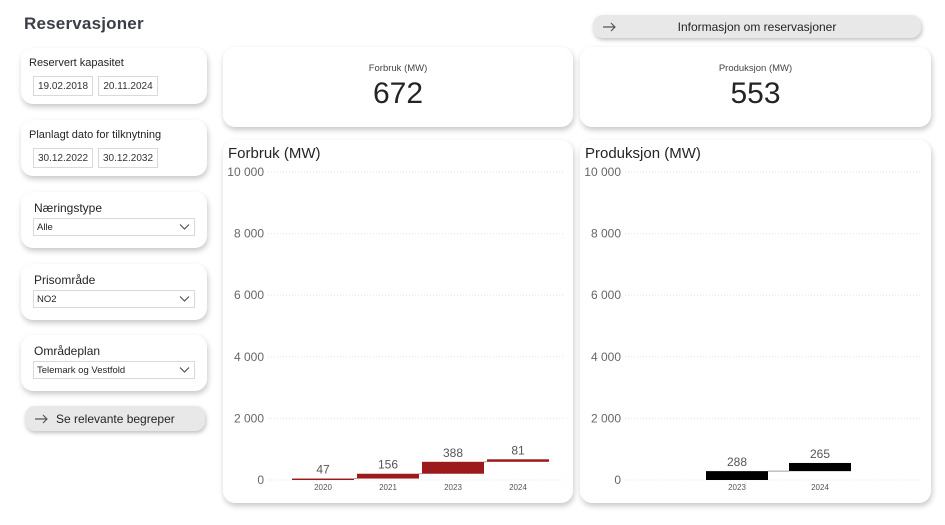 The image size is (945, 525). Describe the element at coordinates (45, 227) in the screenshot. I see `industry-type-value: Alle` at that location.